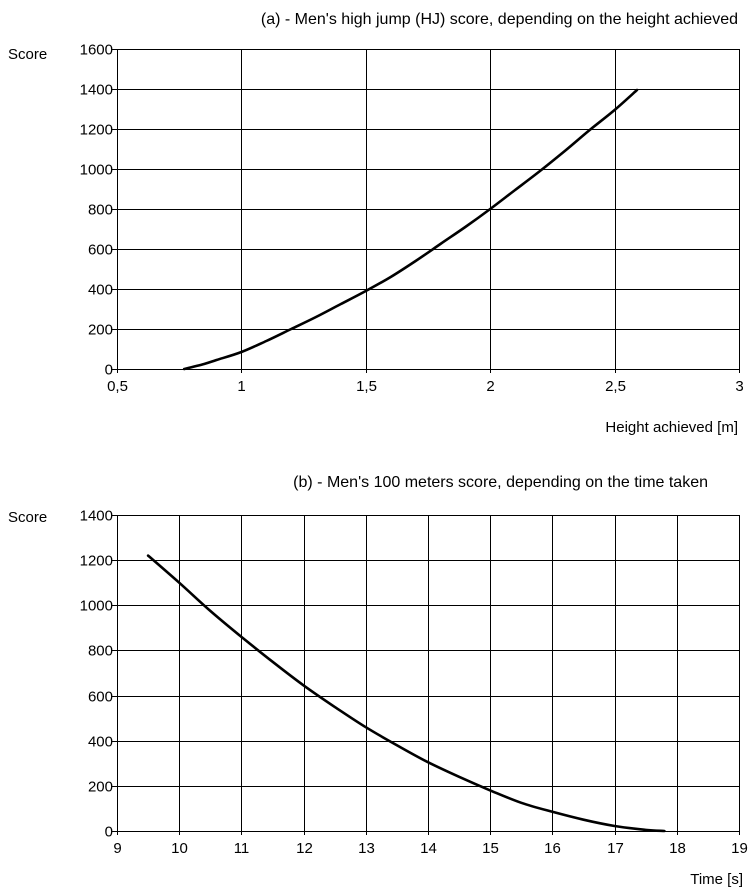 Image resolution: width=749 pixels, height=892 pixels. What do you see at coordinates (27, 517) in the screenshot?
I see `chart-b-ylabel: Score` at bounding box center [27, 517].